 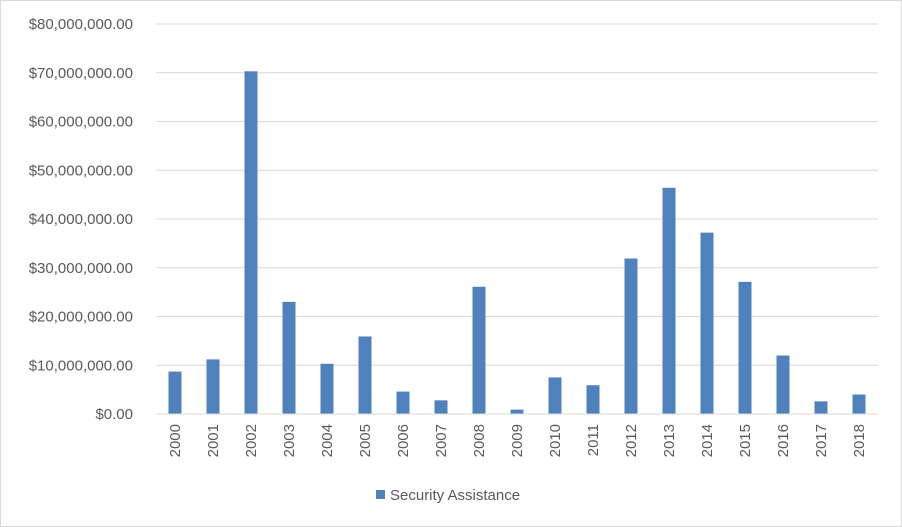 What do you see at coordinates (81, 73) in the screenshot?
I see `y-tick-label: $70,000,000.00` at bounding box center [81, 73].